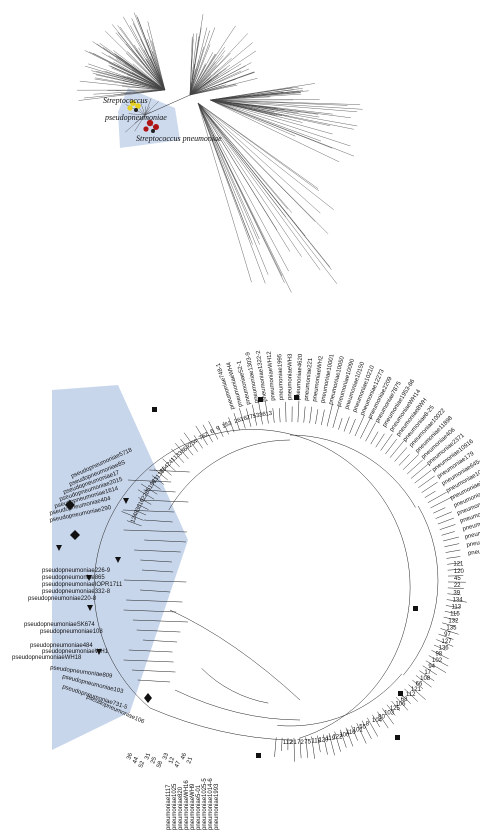 The width and height of the screenshot is (480, 835). What do you see at coordinates (362, 728) in the screenshot?
I see `node-number: 55` at bounding box center [362, 728].